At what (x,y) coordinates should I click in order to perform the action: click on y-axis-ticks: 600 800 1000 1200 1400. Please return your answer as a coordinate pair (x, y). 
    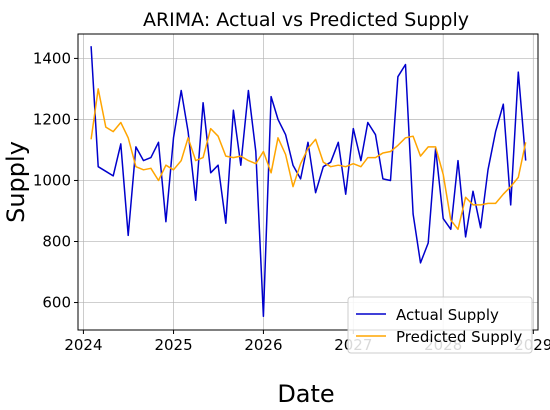
    Looking at the image, I should click on (55, 180).